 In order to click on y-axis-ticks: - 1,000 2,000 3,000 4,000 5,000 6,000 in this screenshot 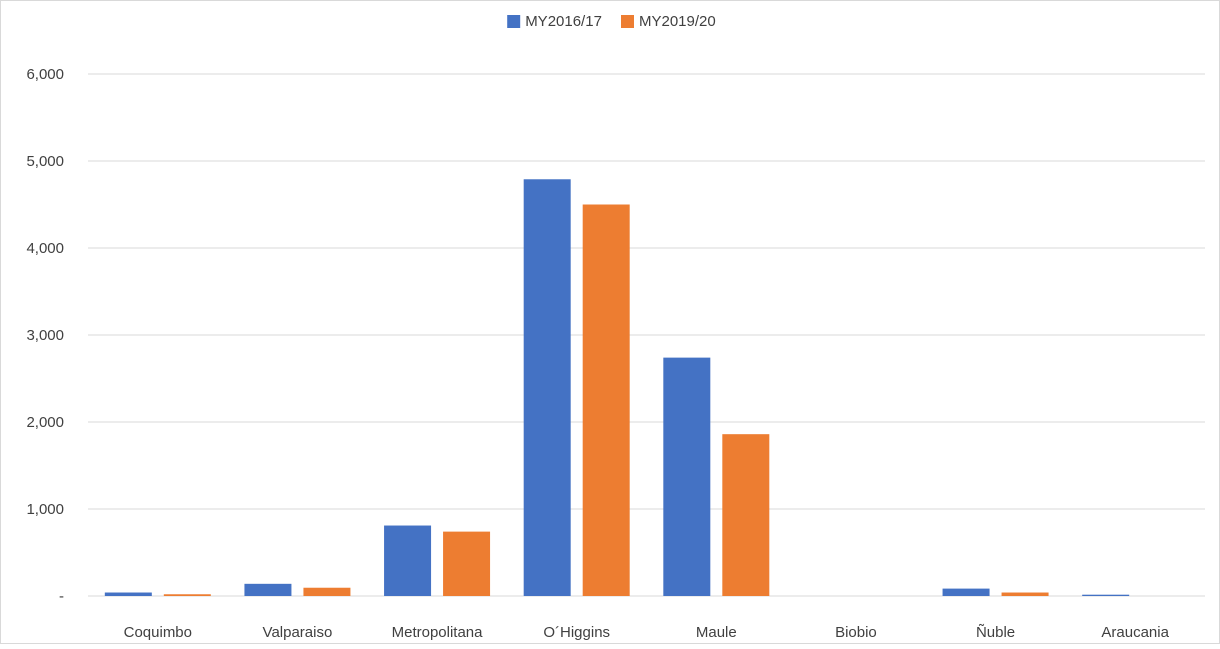, I will do `click(45, 335)`.